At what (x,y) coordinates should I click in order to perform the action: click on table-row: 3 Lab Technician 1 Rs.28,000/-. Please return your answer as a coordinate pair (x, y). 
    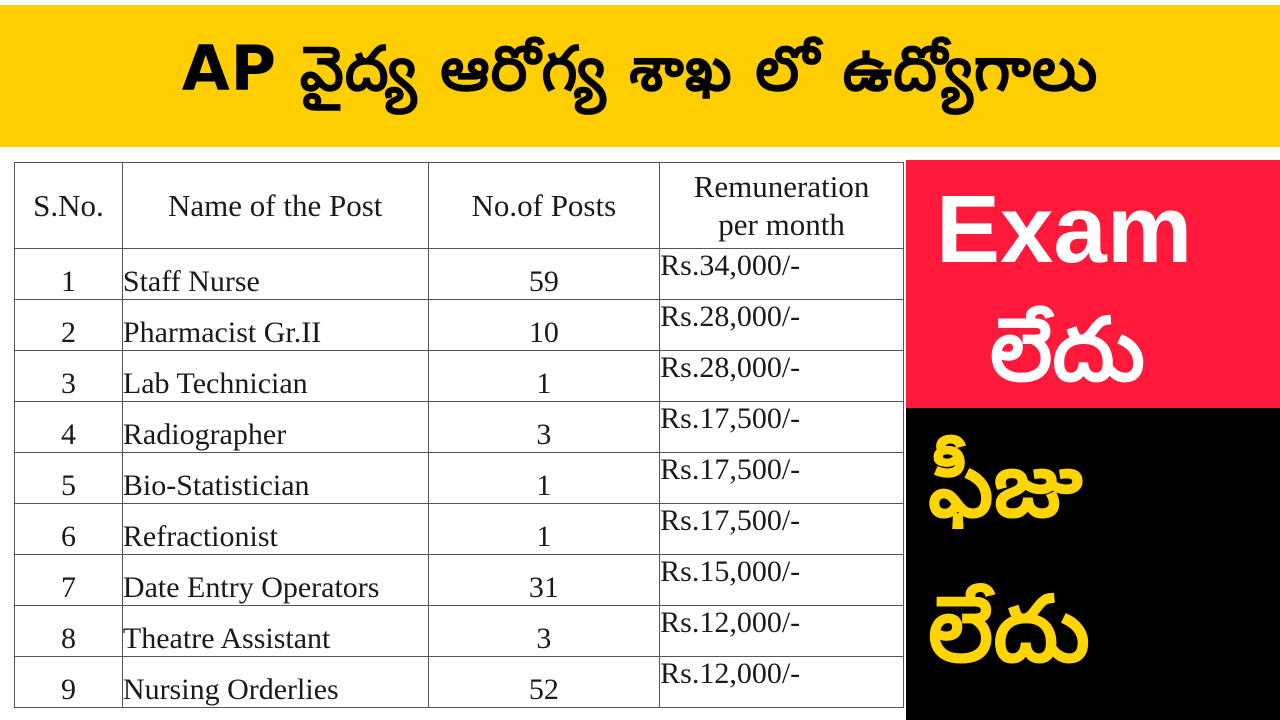
    Looking at the image, I should click on (459, 376).